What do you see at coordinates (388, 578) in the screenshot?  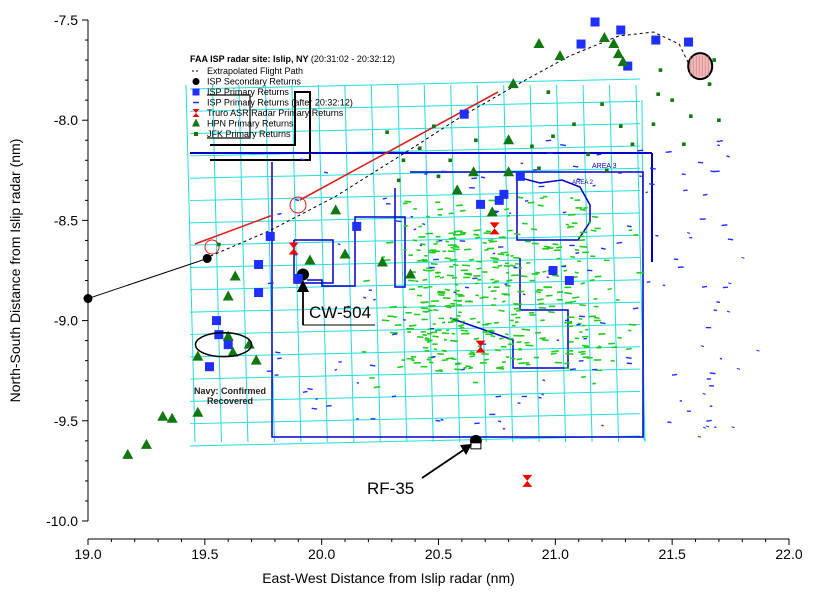 I see `x-axis-label: East-West Distance from Islip radar (nm)` at bounding box center [388, 578].